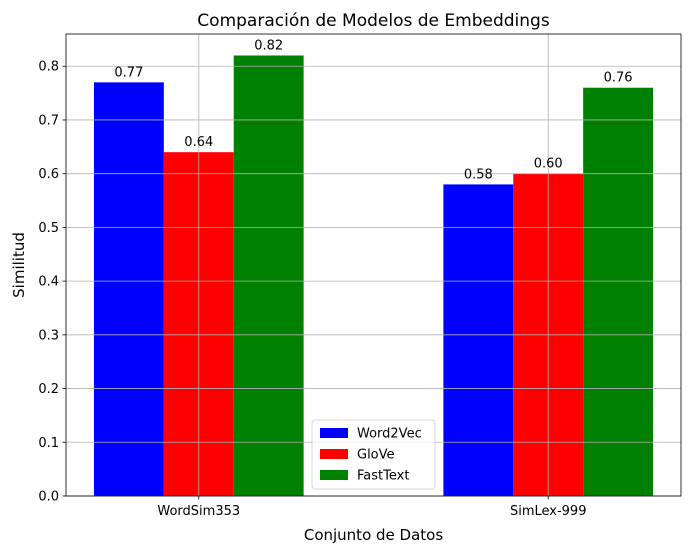 Image resolution: width=695 pixels, height=553 pixels. What do you see at coordinates (48, 497) in the screenshot?
I see `y-tick-label: 0.0` at bounding box center [48, 497].